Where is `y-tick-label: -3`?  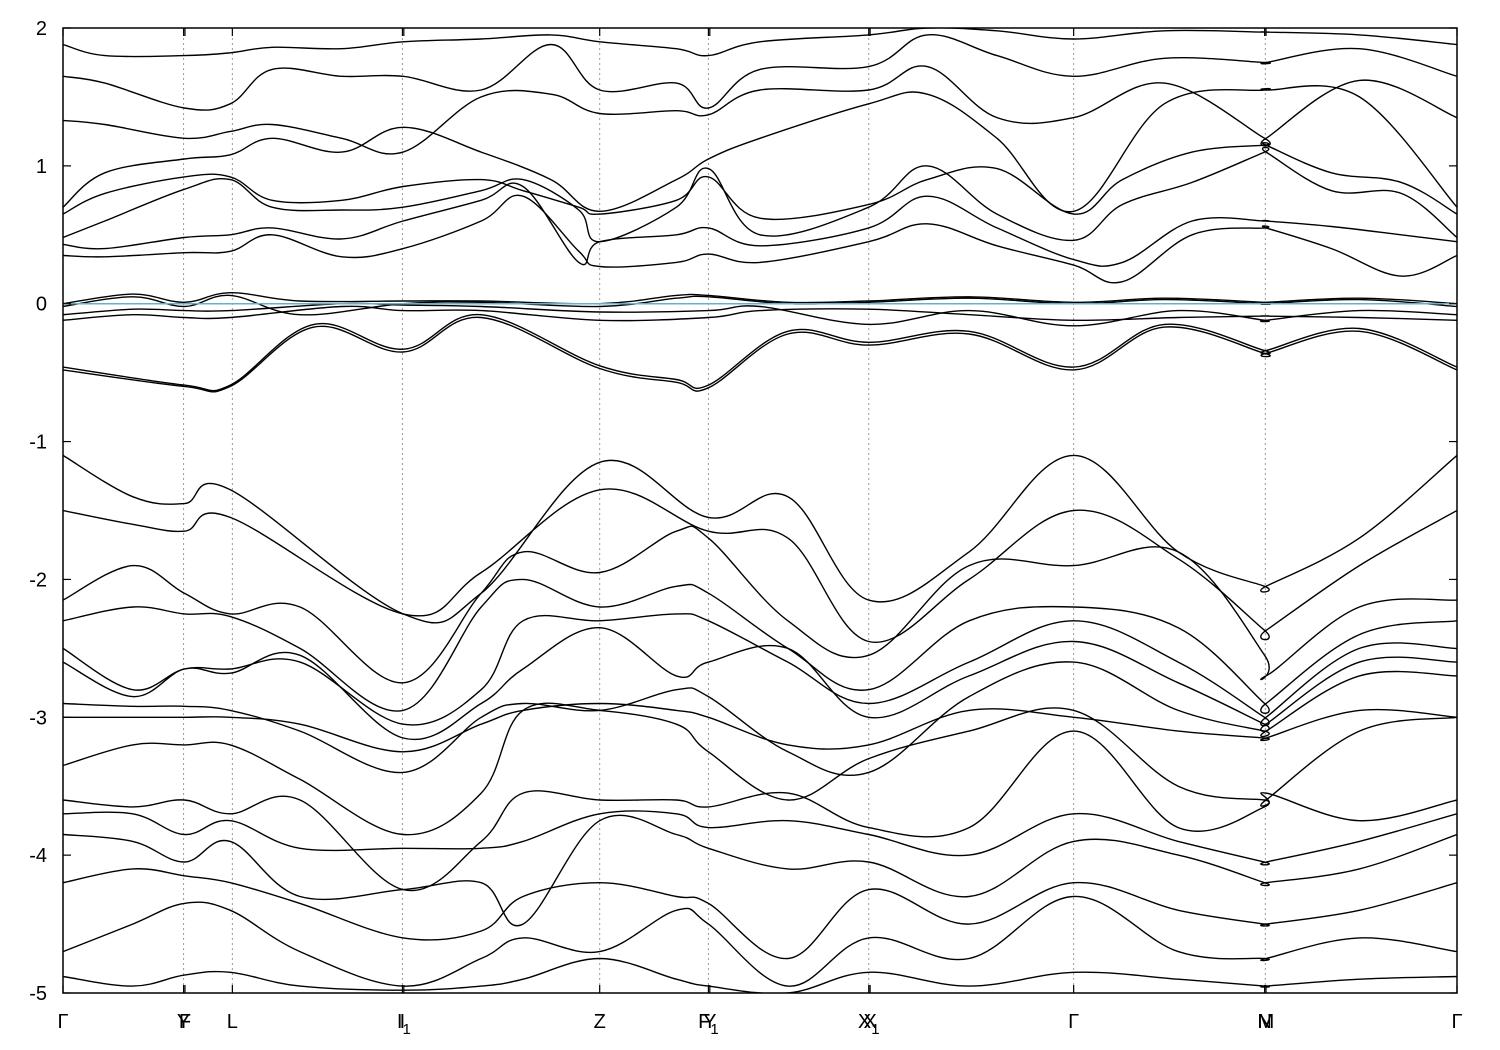
y-tick-label: -3 is located at coordinates (38, 718).